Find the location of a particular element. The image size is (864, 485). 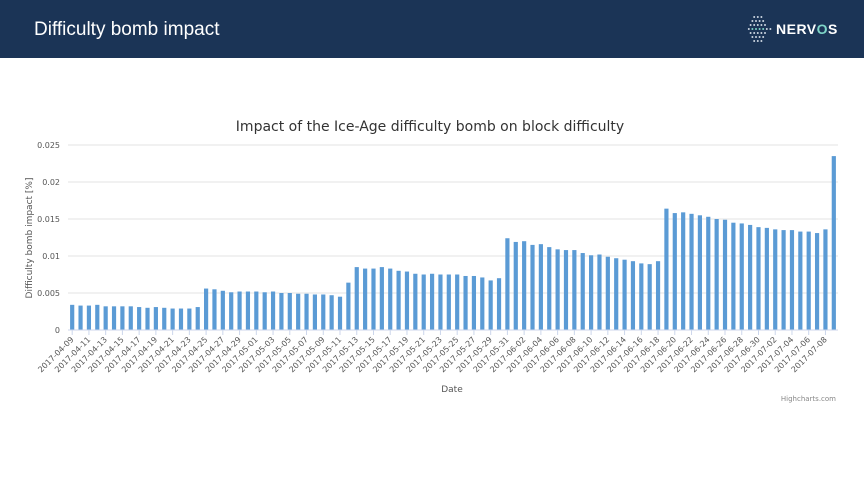

y-axis-label: Difficulty bomb impact [%] is located at coordinates (30, 238).